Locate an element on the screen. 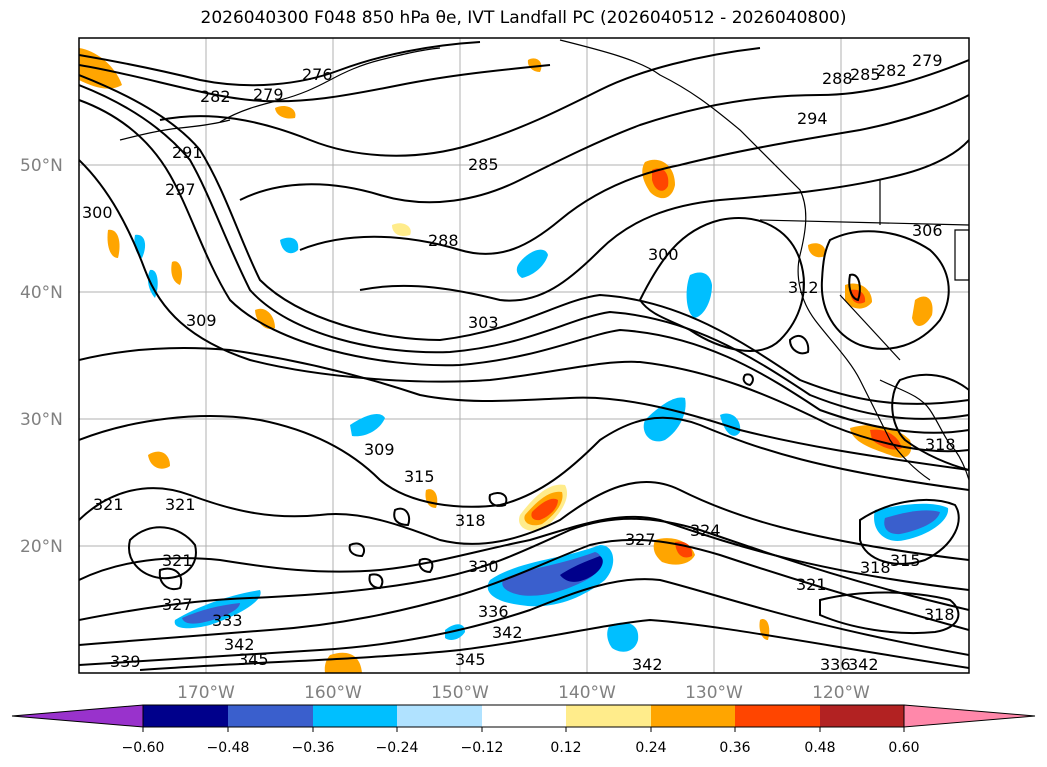 The height and width of the screenshot is (767, 1047). colorbar-tick-label: 0.48 is located at coordinates (819, 748).